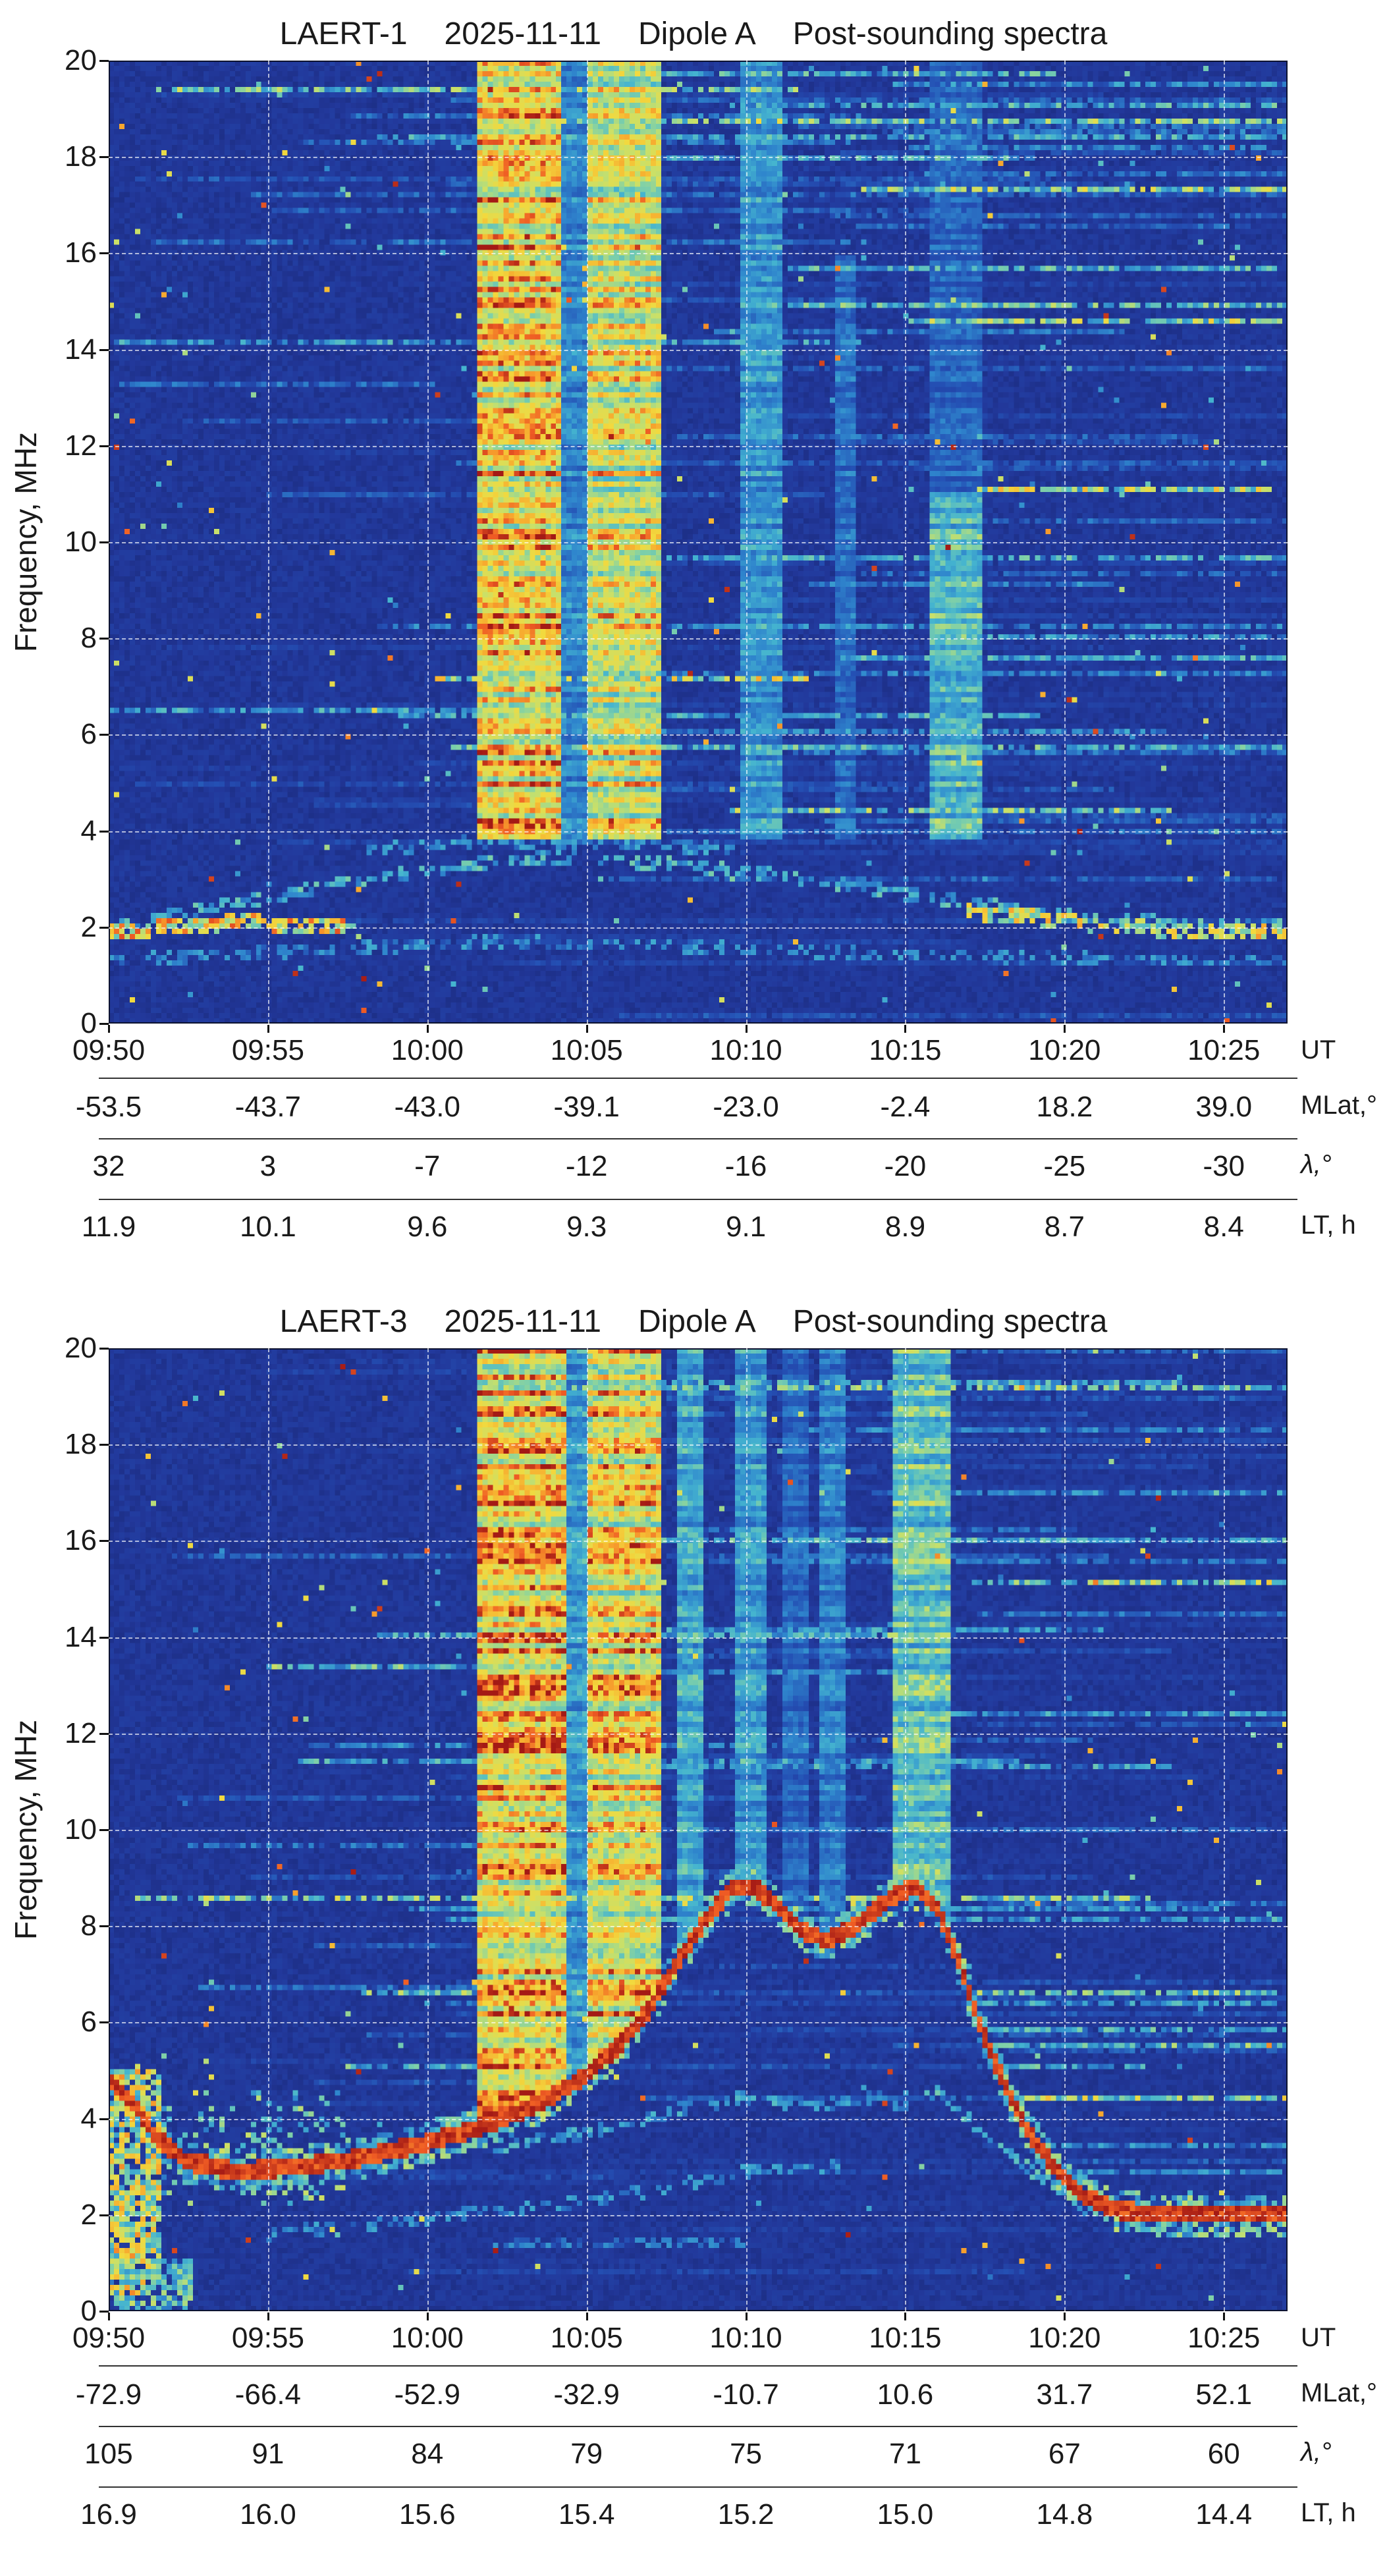 This screenshot has width=1387, height=2576. Describe the element at coordinates (108, 2394) in the screenshot. I see `axis-row-value: -72.9` at that location.